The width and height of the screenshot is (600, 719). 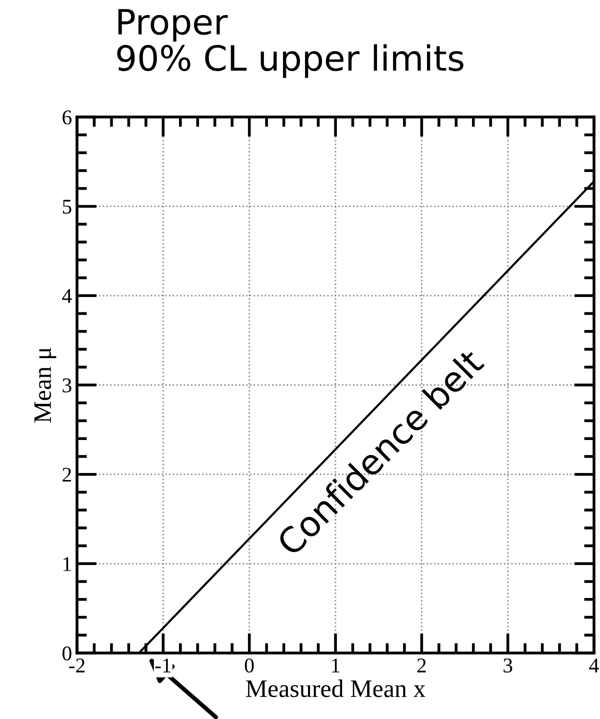 I want to click on y-tick-label: 0, so click(x=67, y=653).